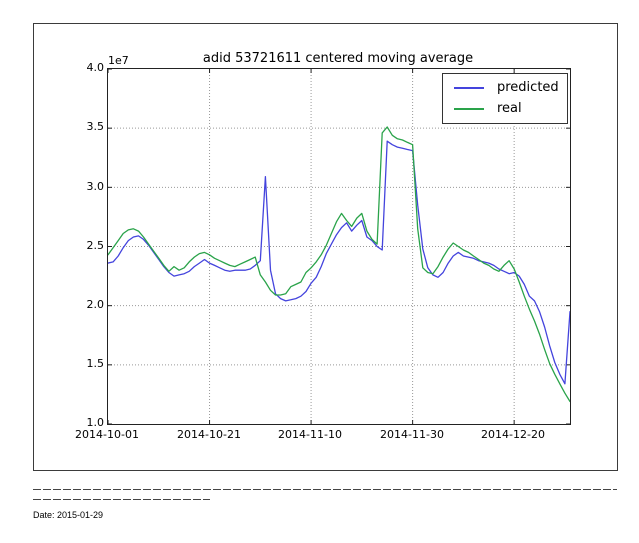  I want to click on y-tick-label: 4.0, so click(95, 67).